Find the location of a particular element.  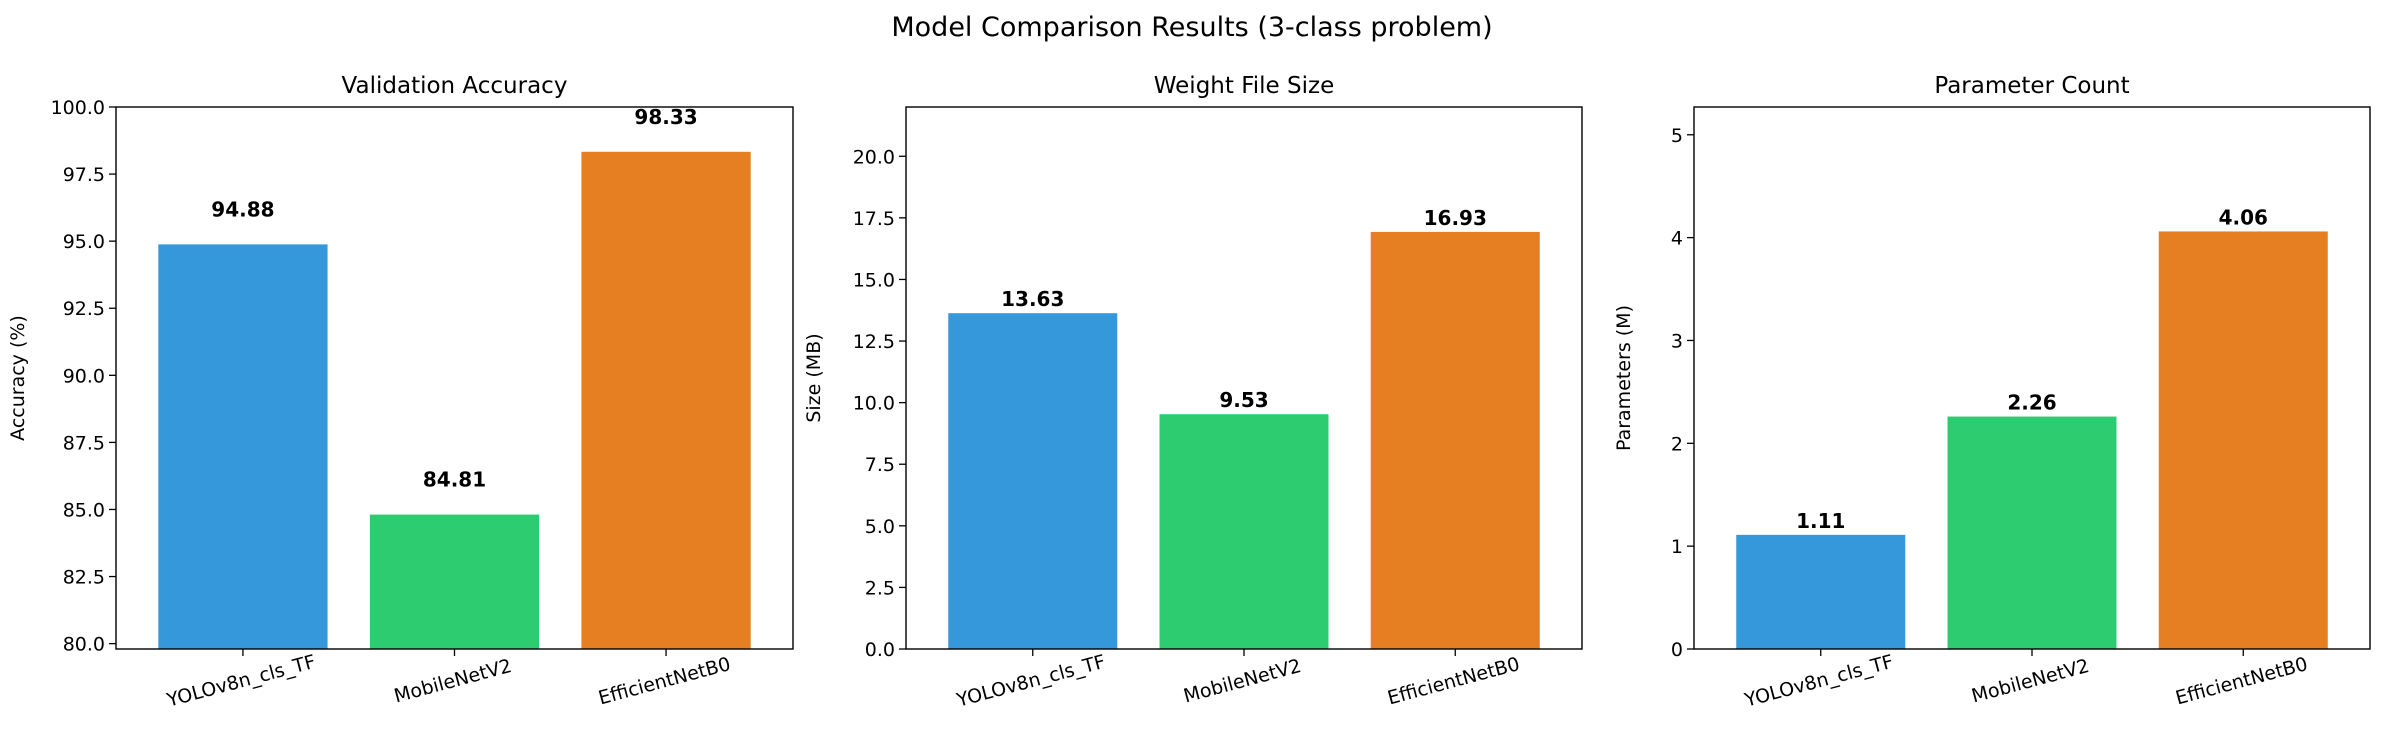

y-axis-label: Parameters (M) is located at coordinates (1624, 378).